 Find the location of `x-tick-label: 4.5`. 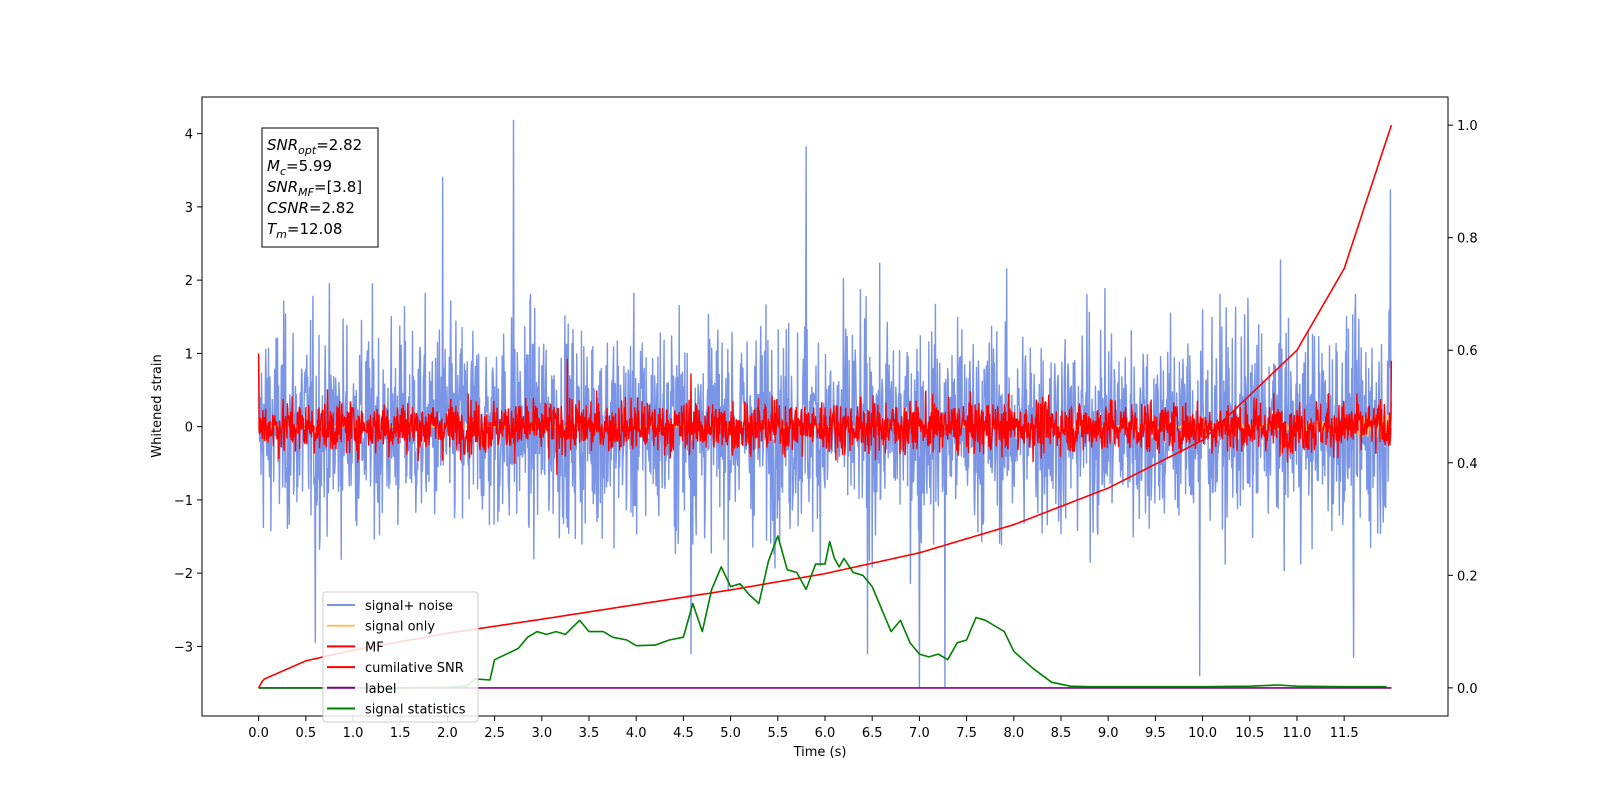

x-tick-label: 4.5 is located at coordinates (683, 733).